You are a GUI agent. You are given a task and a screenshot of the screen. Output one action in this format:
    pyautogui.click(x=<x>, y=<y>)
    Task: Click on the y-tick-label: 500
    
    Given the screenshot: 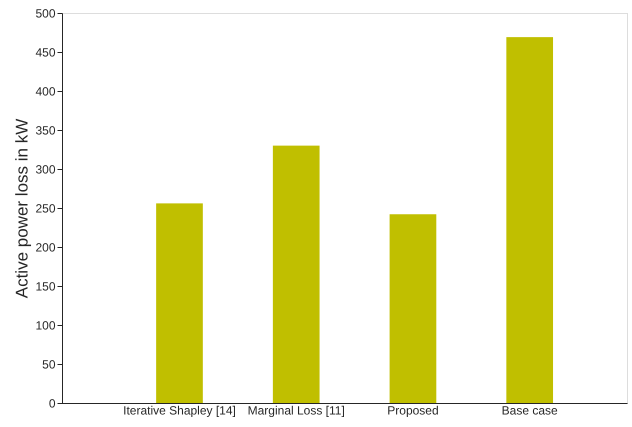 What is the action you would take?
    pyautogui.click(x=45, y=13)
    